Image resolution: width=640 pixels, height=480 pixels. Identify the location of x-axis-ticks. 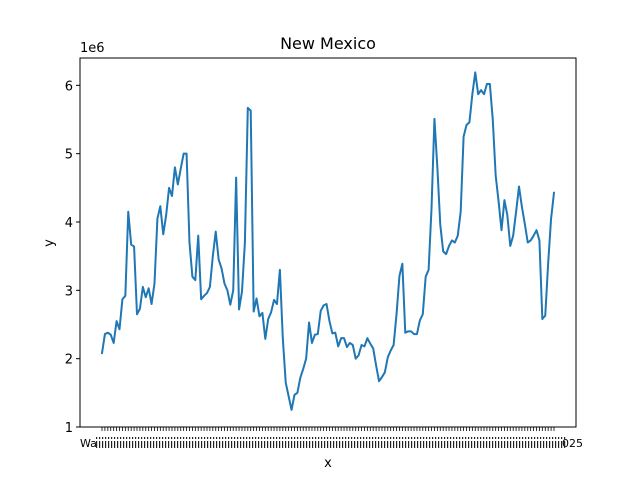
(328, 429).